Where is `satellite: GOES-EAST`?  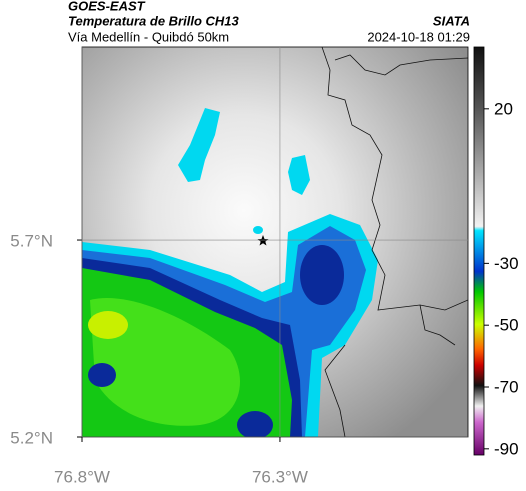 satellite: GOES-EAST is located at coordinates (107, 6).